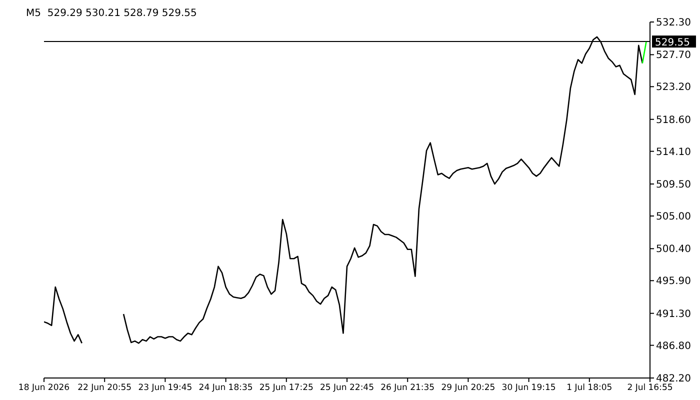 This screenshot has height=400, width=700. I want to click on y-tick-label: 500.40, so click(673, 250).